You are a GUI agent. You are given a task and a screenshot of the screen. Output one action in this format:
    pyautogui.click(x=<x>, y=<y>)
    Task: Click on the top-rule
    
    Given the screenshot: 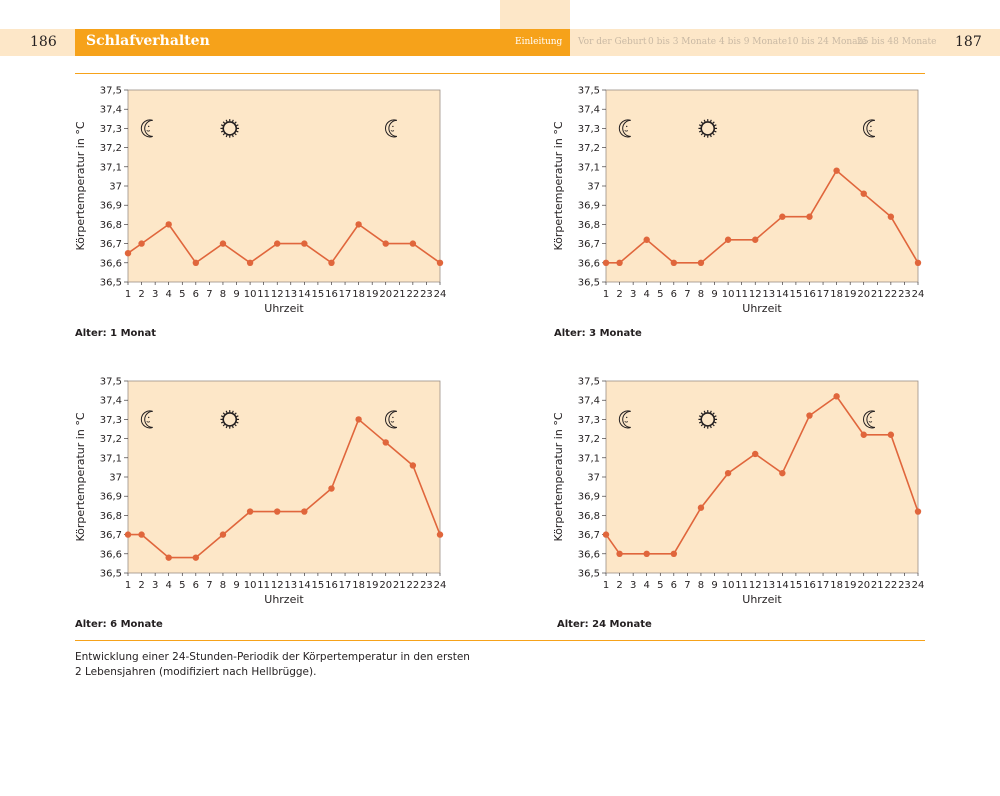 What is the action you would take?
    pyautogui.click(x=500, y=73)
    